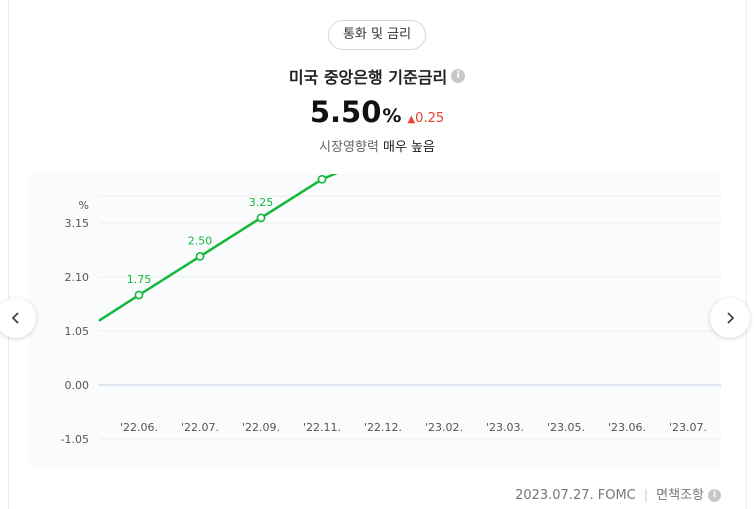 The height and width of the screenshot is (509, 754). Describe the element at coordinates (575, 495) in the screenshot. I see `source-date: 2023.07.27. FOMC` at that location.